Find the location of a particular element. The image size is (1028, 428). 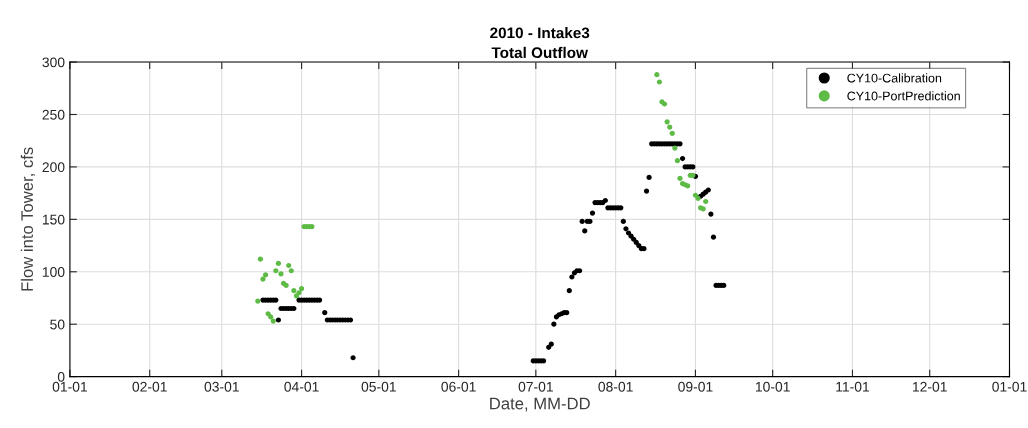

y-tick-label: 300 is located at coordinates (53, 62).